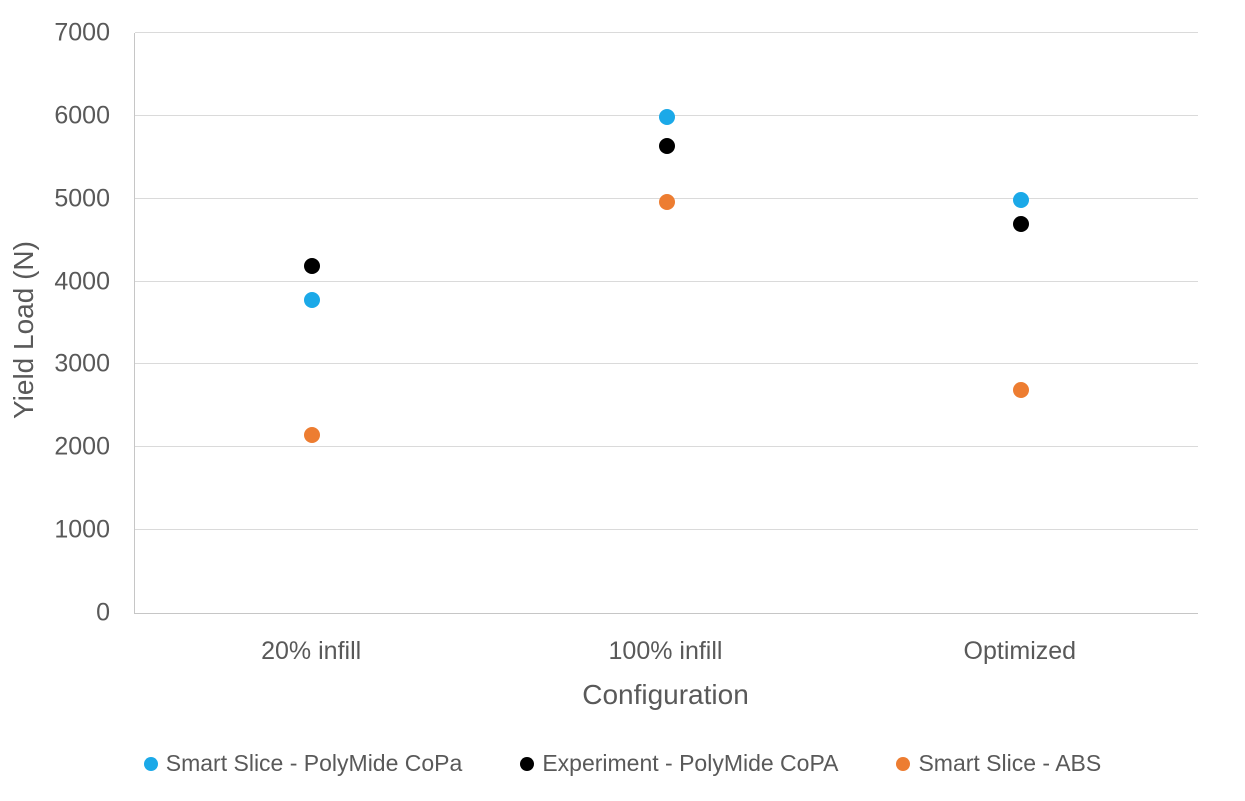  I want to click on x-axis-title: Configuration, so click(665, 694).